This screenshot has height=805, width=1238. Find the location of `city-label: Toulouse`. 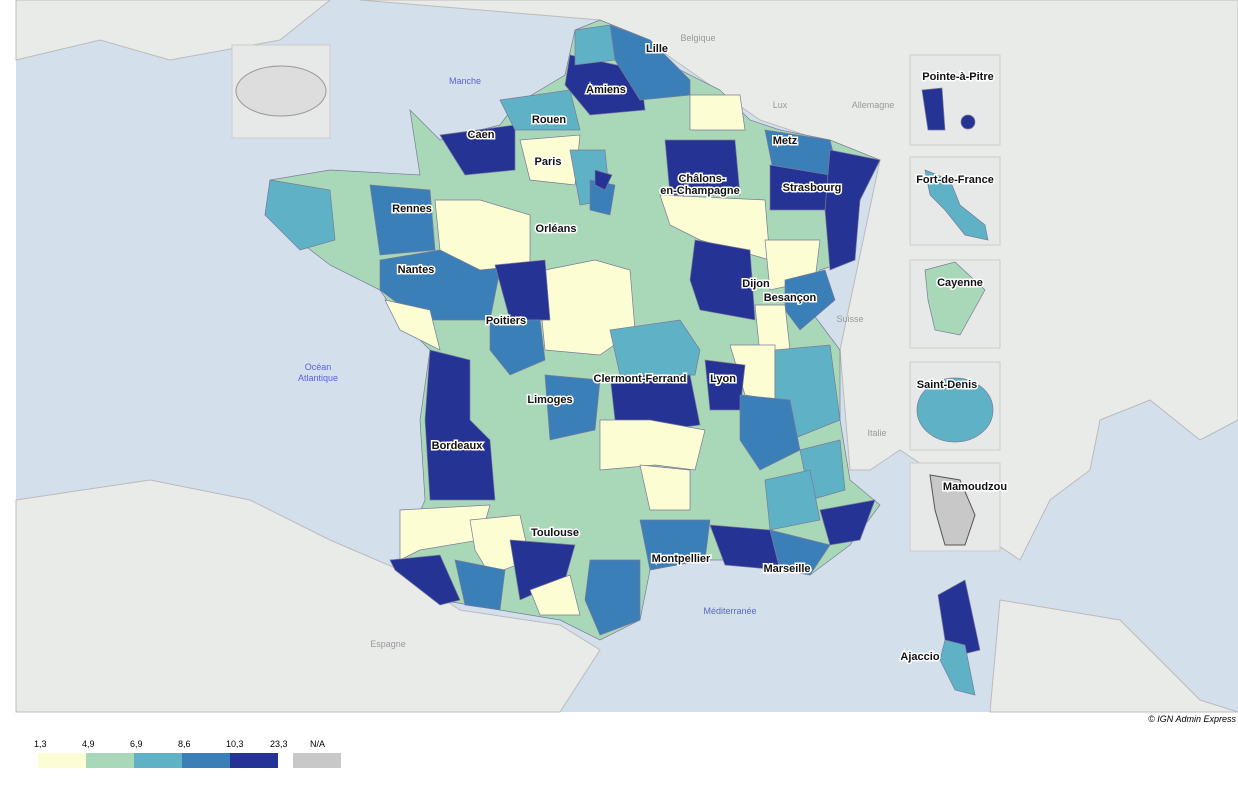

city-label: Toulouse is located at coordinates (555, 533).